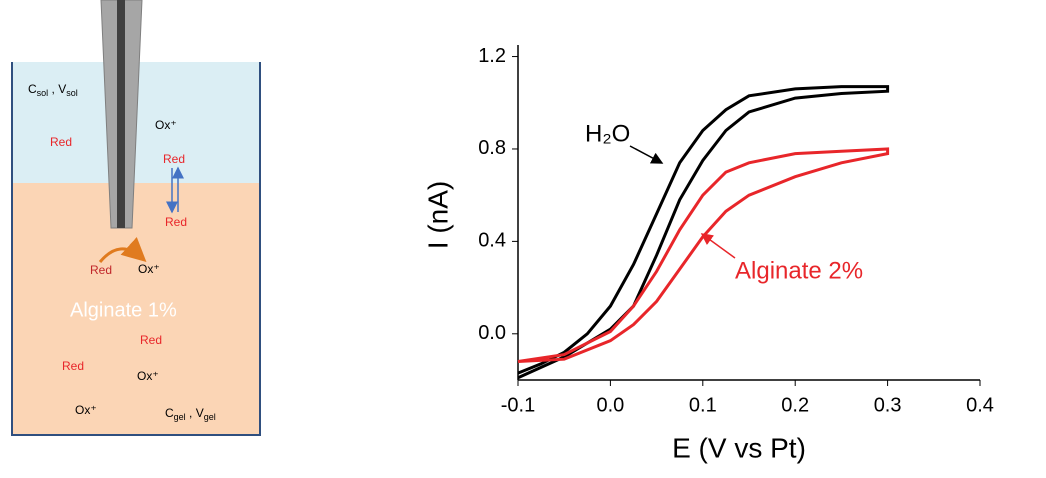  What do you see at coordinates (492, 333) in the screenshot?
I see `y-tick-label: 0.0` at bounding box center [492, 333].